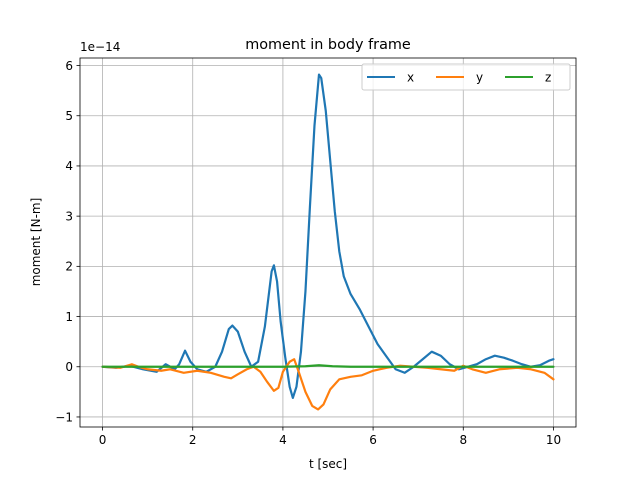  What do you see at coordinates (283, 440) in the screenshot?
I see `x-tick-label: 4` at bounding box center [283, 440].